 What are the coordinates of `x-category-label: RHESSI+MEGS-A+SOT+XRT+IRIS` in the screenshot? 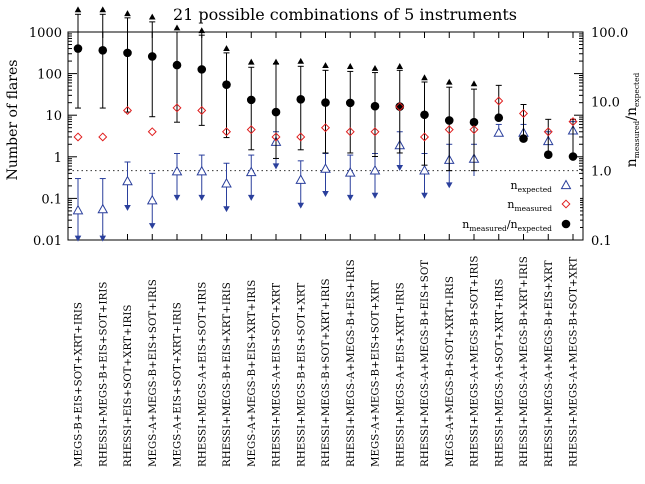 It's located at (499, 373).